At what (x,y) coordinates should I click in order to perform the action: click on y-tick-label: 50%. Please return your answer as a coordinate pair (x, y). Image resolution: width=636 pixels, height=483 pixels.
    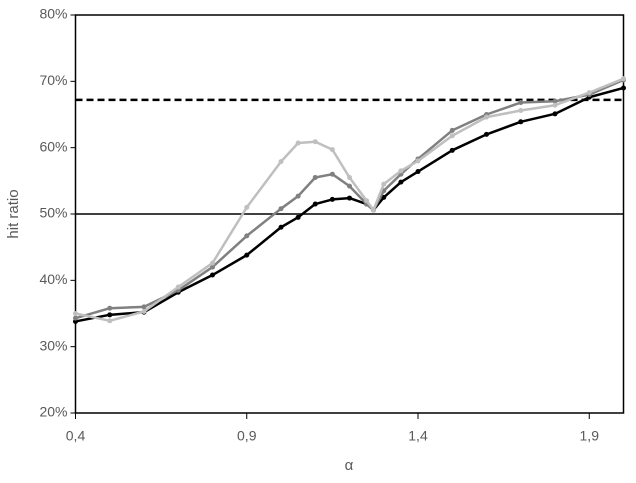
    Looking at the image, I should click on (53, 213).